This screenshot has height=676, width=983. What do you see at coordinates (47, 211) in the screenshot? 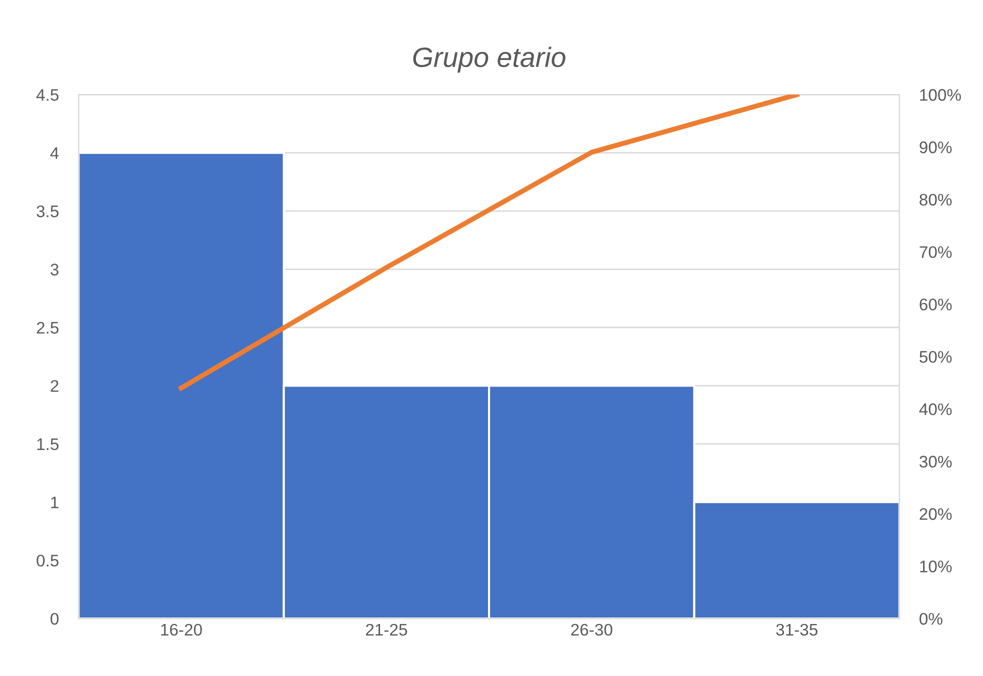
I see `y-tick-label: 3.5` at bounding box center [47, 211].